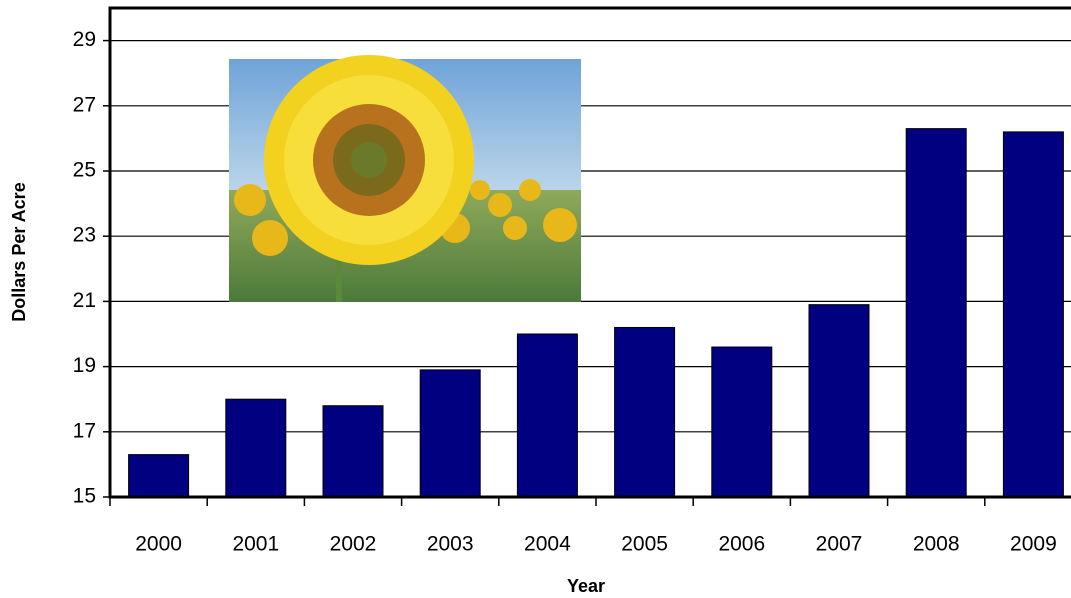 This screenshot has width=1071, height=598. What do you see at coordinates (839, 544) in the screenshot?
I see `x-tick-label: 2007` at bounding box center [839, 544].